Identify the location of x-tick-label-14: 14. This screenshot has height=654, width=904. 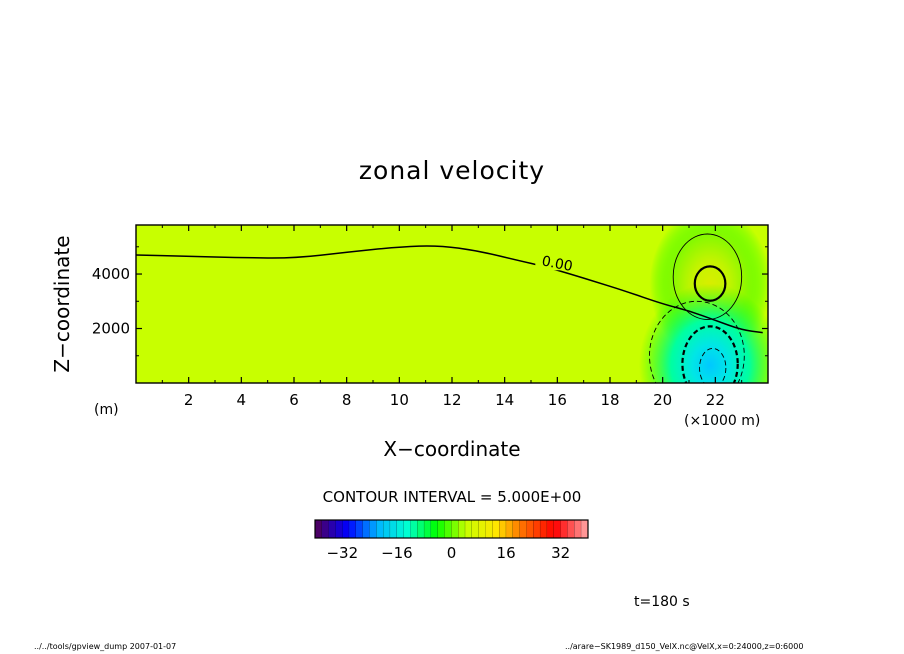
(504, 400).